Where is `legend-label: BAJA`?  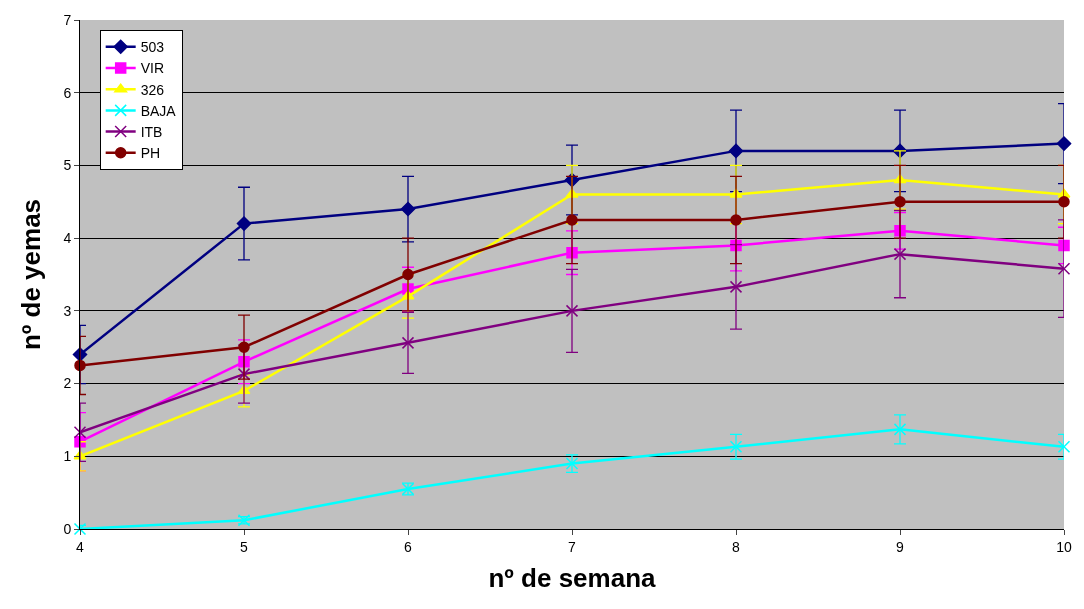
legend-label: BAJA is located at coordinates (158, 110).